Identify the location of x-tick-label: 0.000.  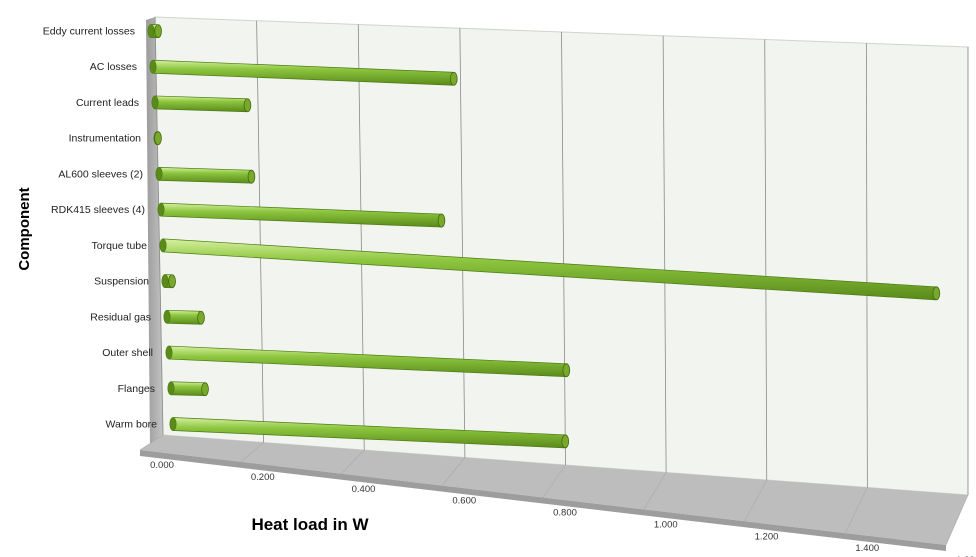
(162, 465).